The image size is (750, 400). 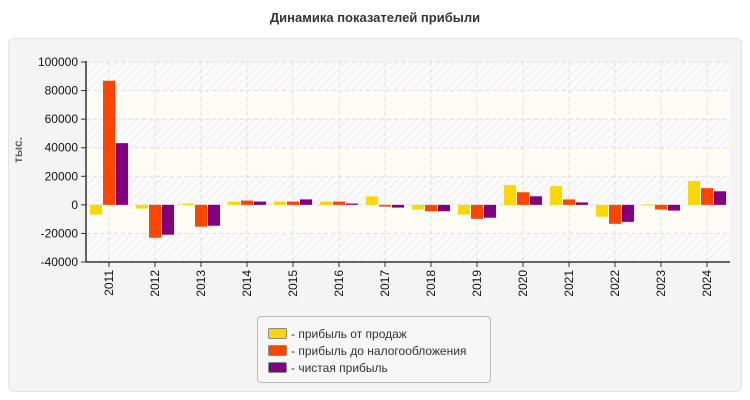 What do you see at coordinates (62, 176) in the screenshot?
I see `y-tick-label: 20000` at bounding box center [62, 176].